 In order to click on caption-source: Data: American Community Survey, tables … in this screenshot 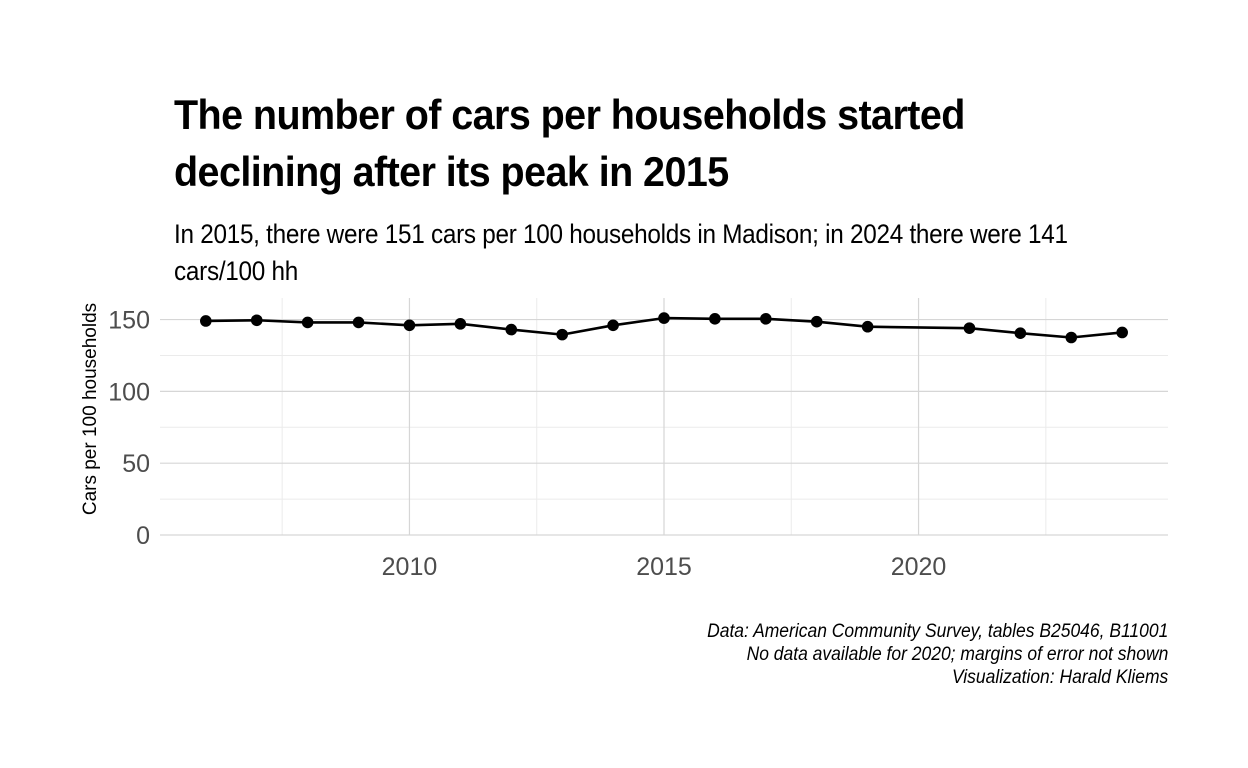, I will do `click(937, 631)`.